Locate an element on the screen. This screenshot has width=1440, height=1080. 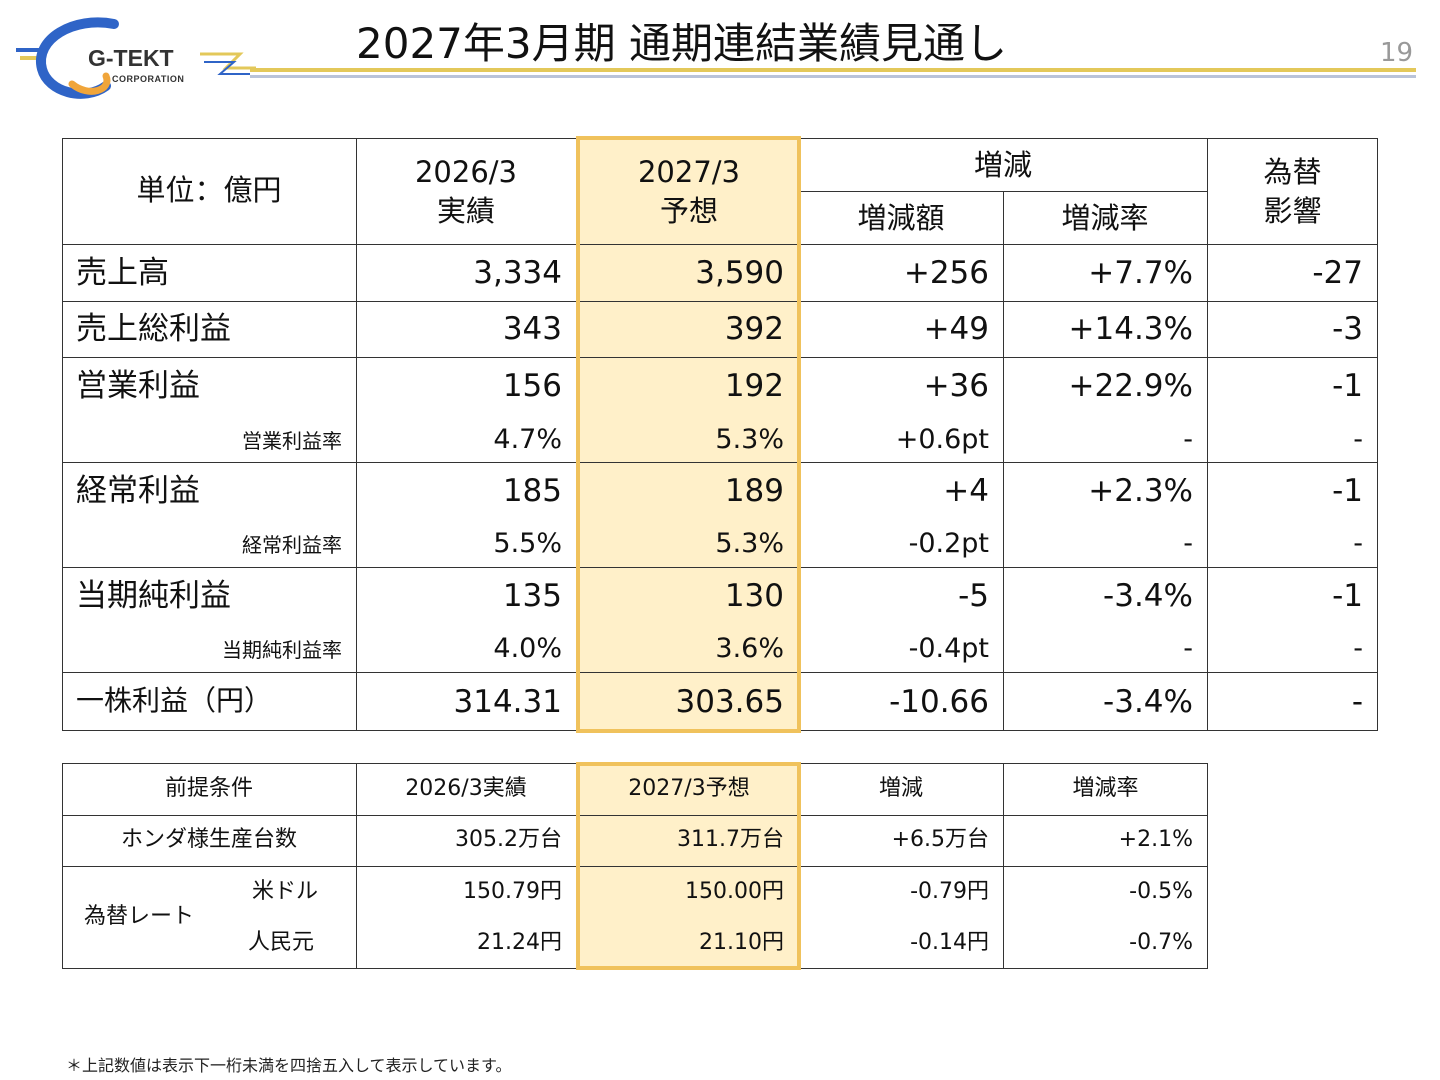
logo-text: G-TEKT is located at coordinates (131, 58).